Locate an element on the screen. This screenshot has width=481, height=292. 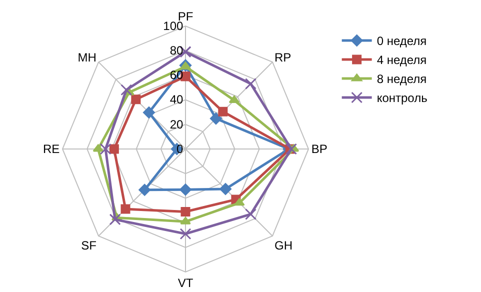
y-tick-label: 0 is located at coordinates (180, 149).